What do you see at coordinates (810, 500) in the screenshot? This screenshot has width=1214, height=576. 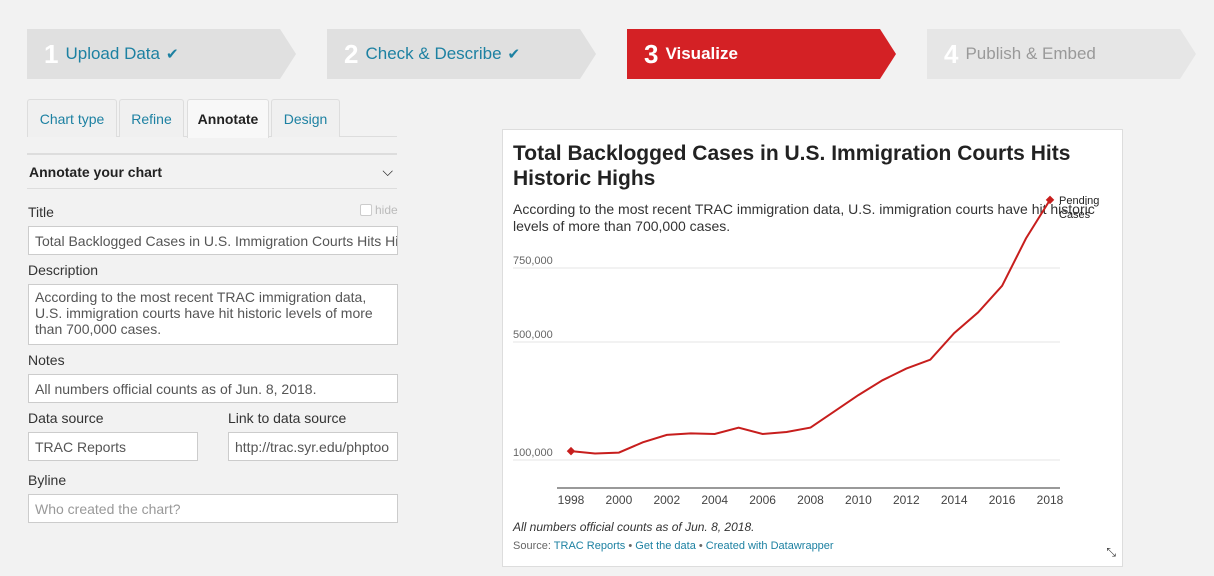 I see `x-tick-label: 2008` at bounding box center [810, 500].